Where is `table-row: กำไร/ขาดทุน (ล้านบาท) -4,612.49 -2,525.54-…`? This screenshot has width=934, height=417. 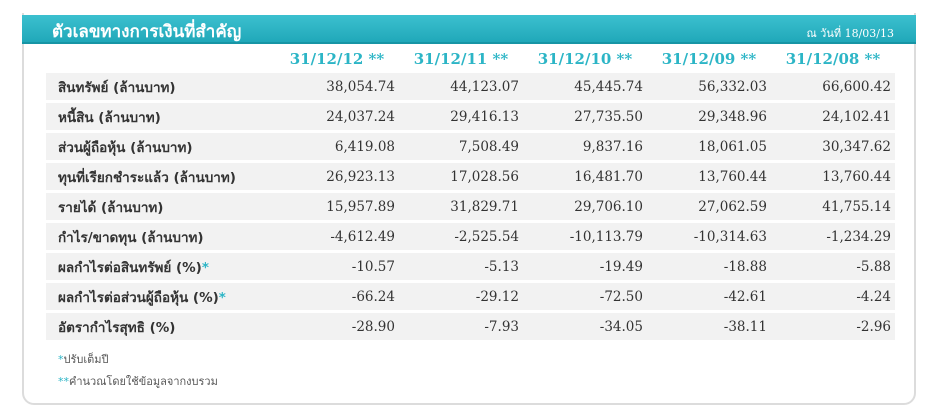 table-row: กำไร/ขาดทุน (ล้านบาท) -4,612.49 -2,525.54-… is located at coordinates (470, 236).